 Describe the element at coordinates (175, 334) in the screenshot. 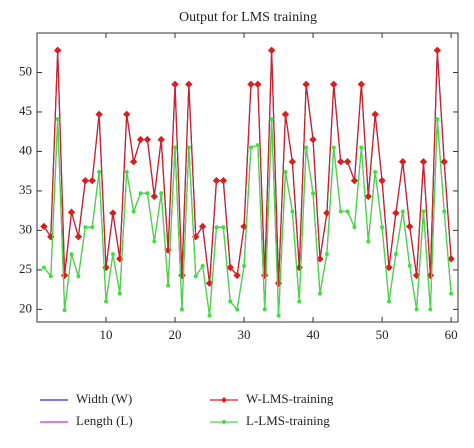

I see `x-tick-label: 20` at that location.